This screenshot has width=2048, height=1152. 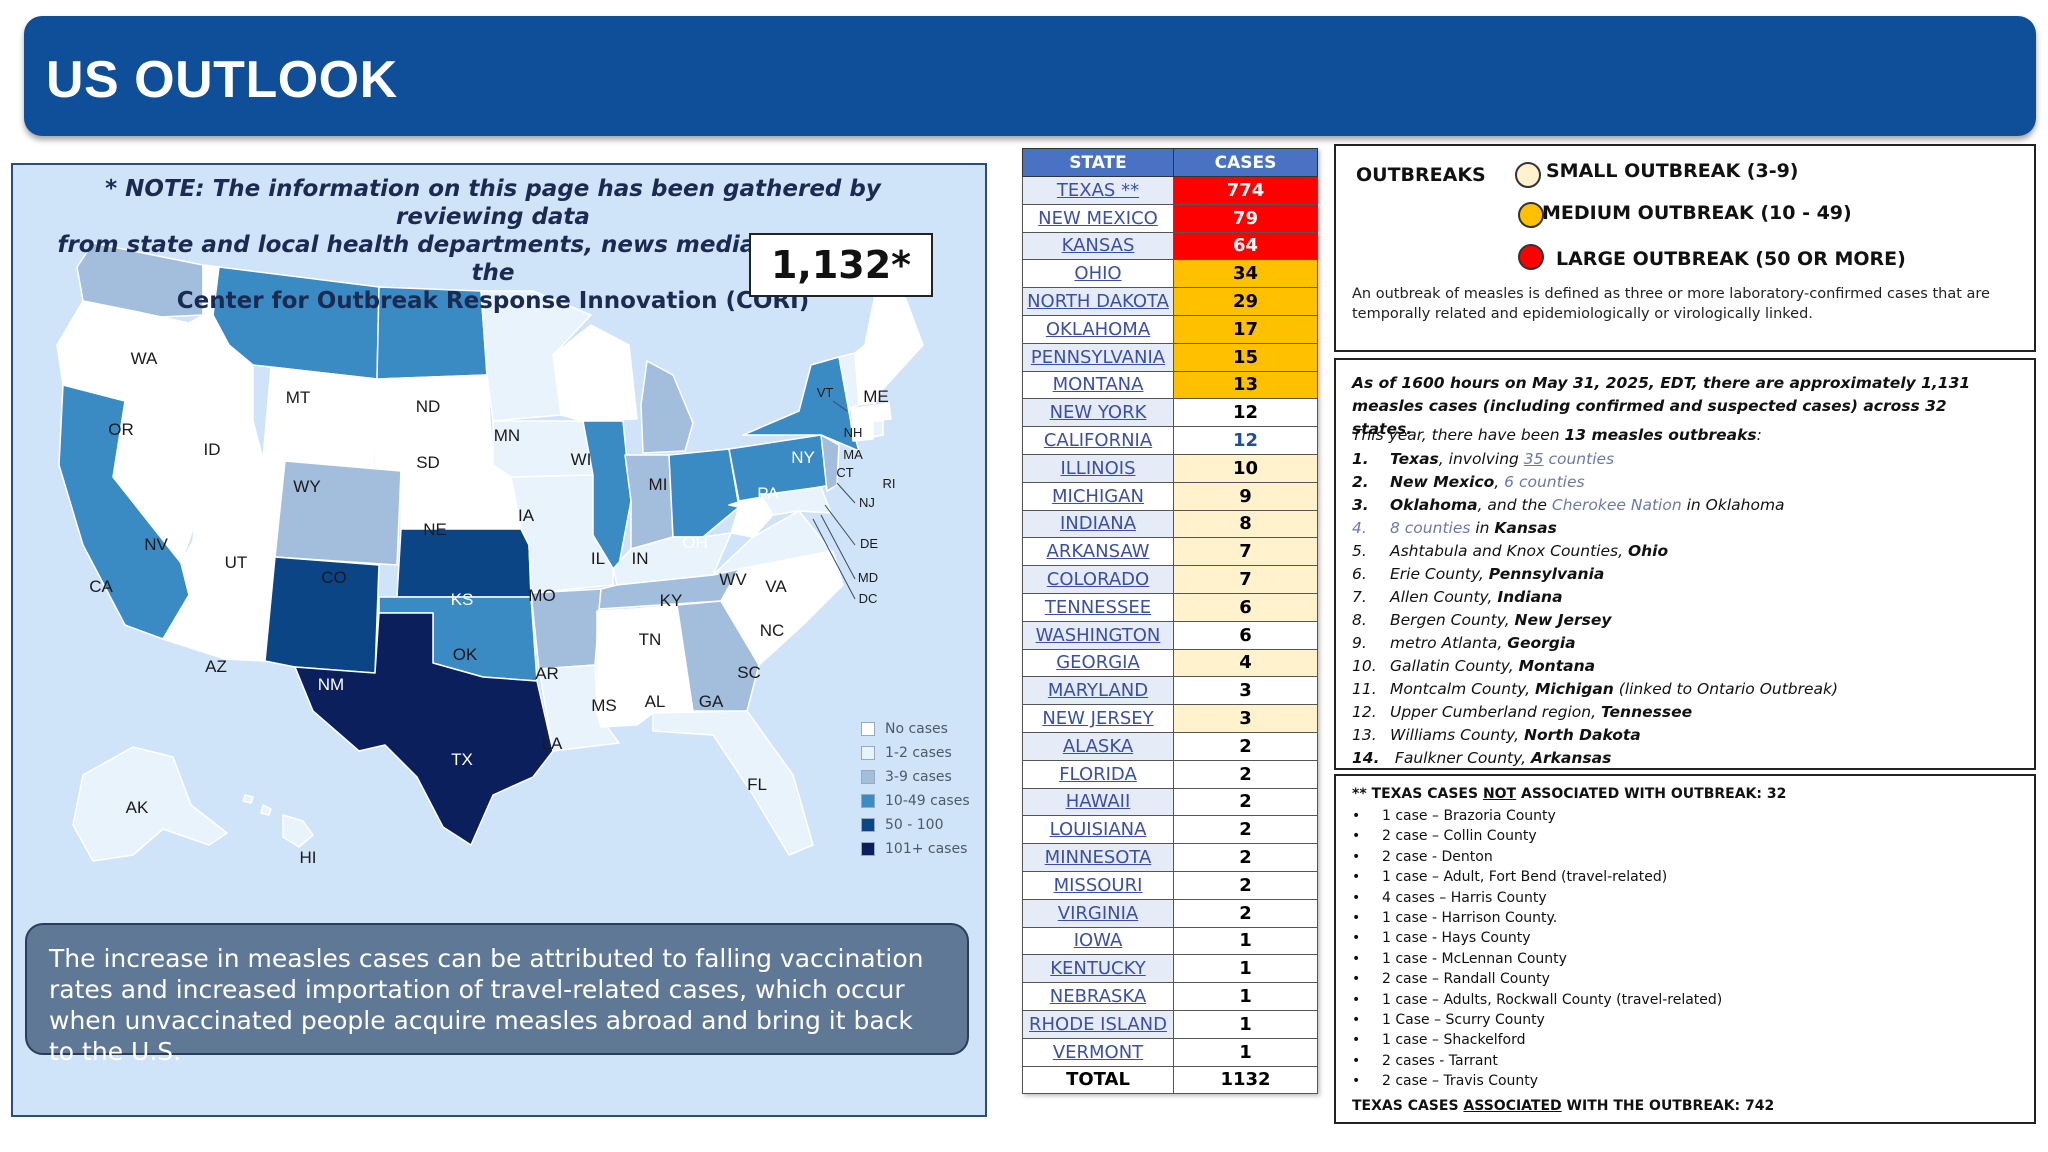 What do you see at coordinates (1464, 643) in the screenshot?
I see `outbreak-item: 9. metro Atlanta, Georgia` at bounding box center [1464, 643].